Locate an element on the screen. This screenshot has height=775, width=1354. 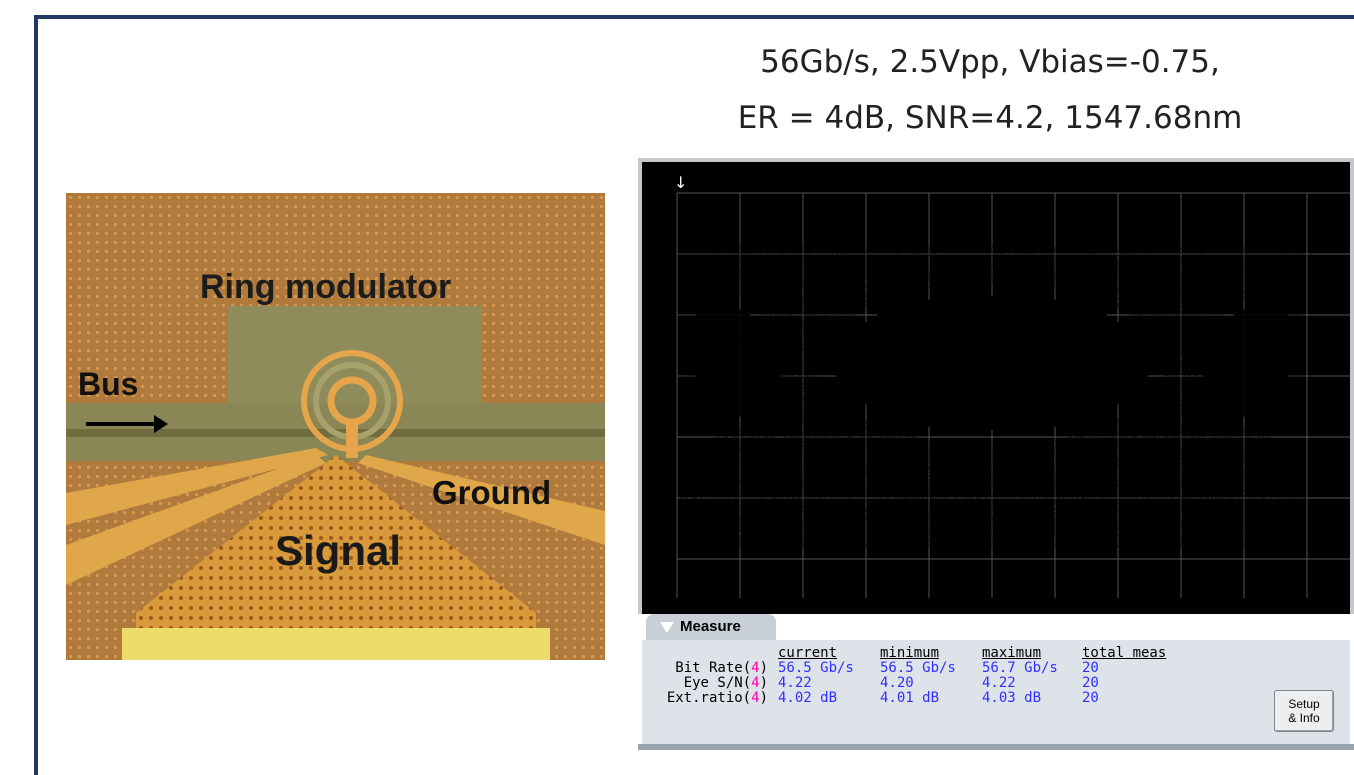
ground-label: Ground is located at coordinates (492, 492).